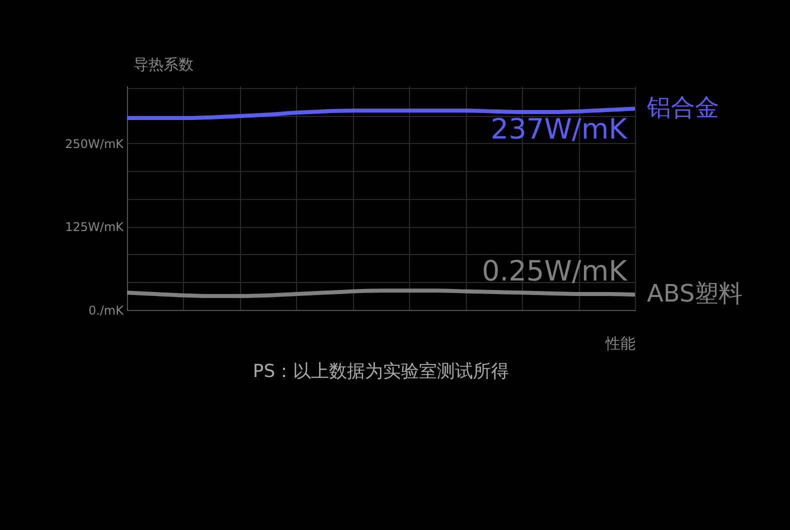  Describe the element at coordinates (620, 343) in the screenshot. I see `x-axis-title: 性能` at that location.